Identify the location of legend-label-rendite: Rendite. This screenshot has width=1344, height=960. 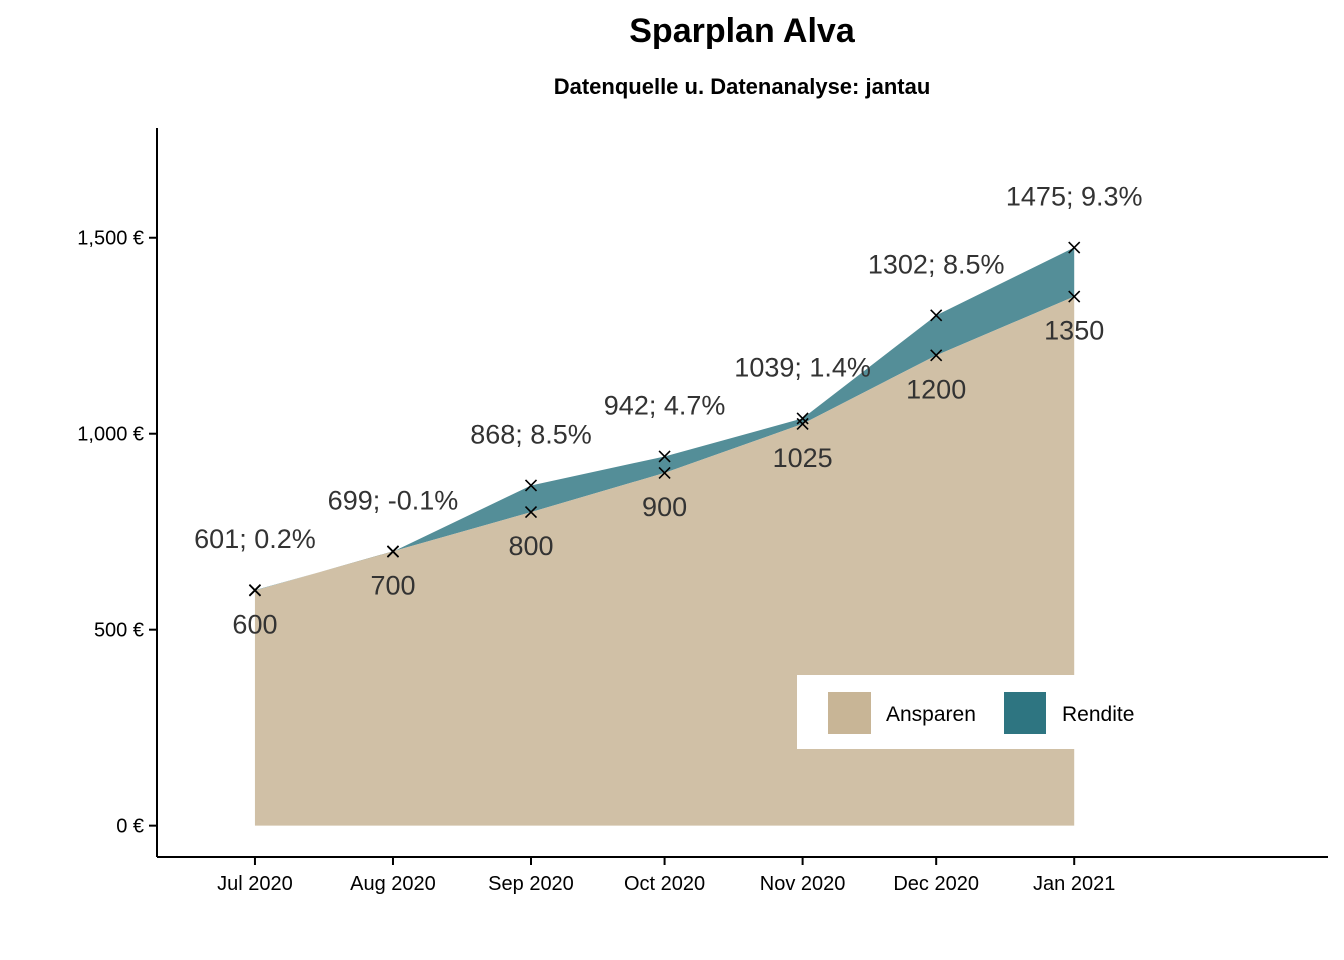
(1098, 714).